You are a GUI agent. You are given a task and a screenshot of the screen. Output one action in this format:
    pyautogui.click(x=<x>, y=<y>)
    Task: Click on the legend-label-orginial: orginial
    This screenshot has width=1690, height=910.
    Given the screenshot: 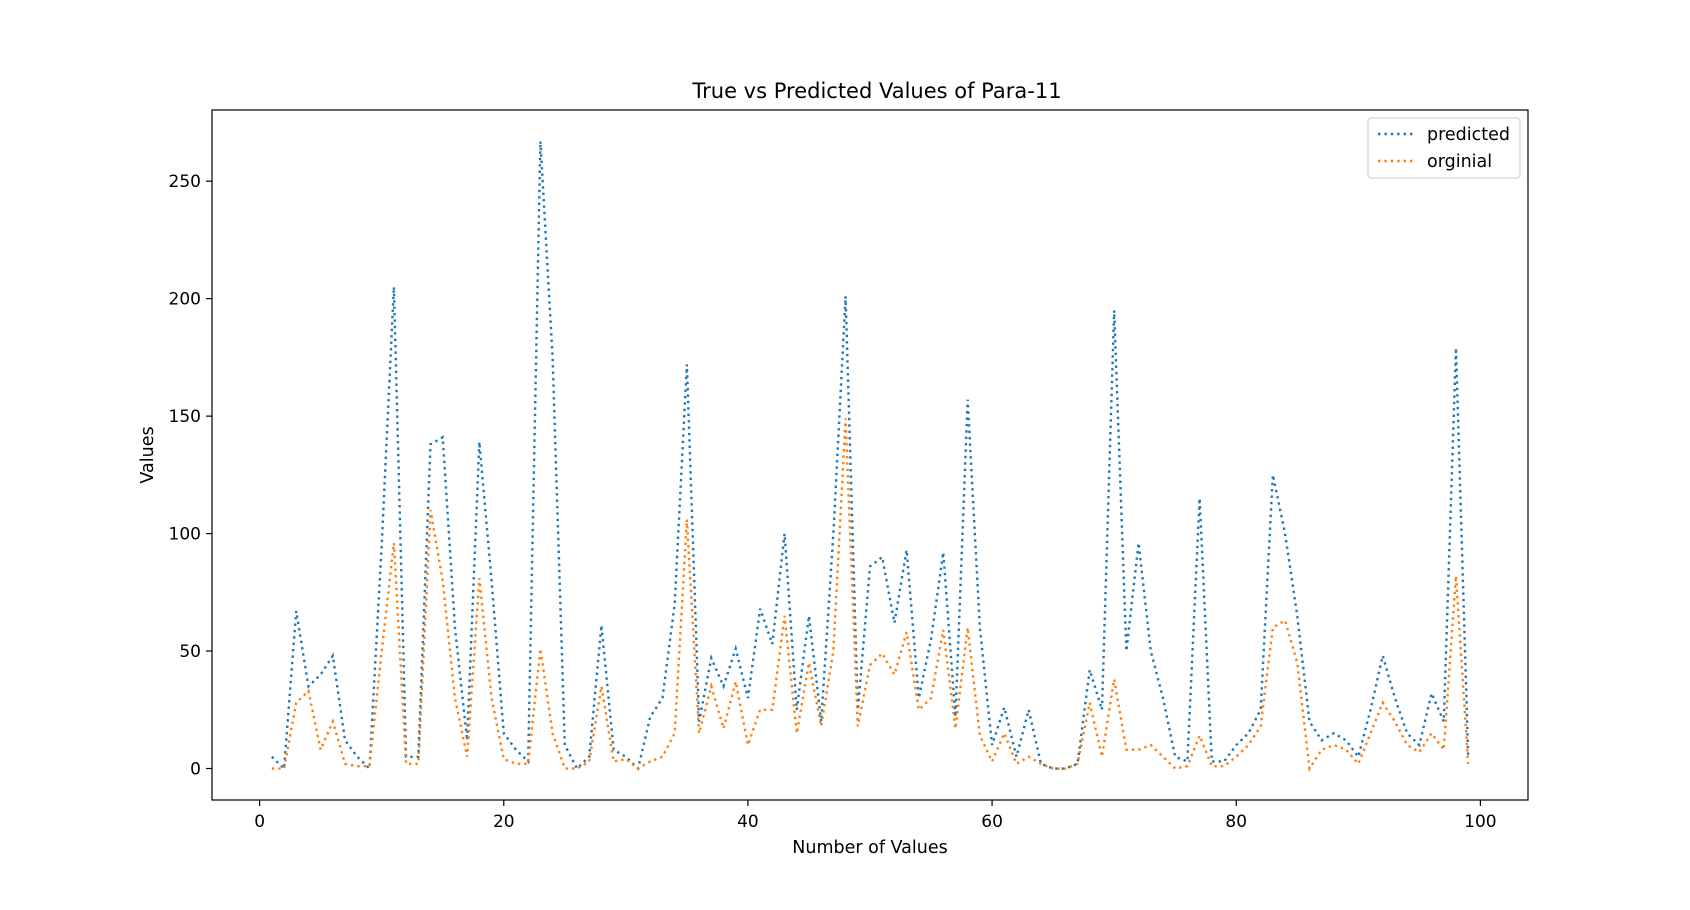 What is the action you would take?
    pyautogui.click(x=1459, y=162)
    